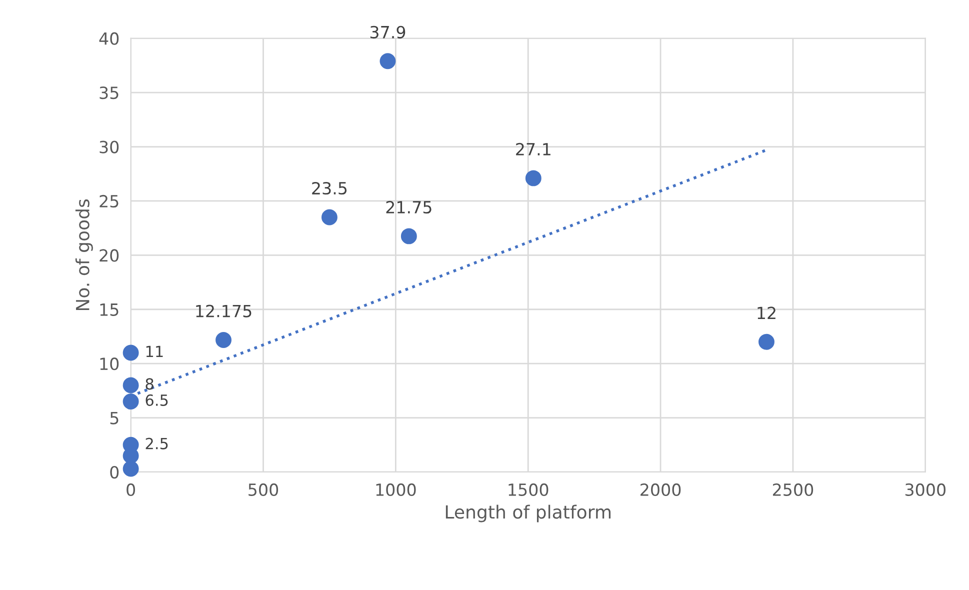 The height and width of the screenshot is (590, 969). Describe the element at coordinates (109, 147) in the screenshot. I see `y-tick-label: 30` at that location.